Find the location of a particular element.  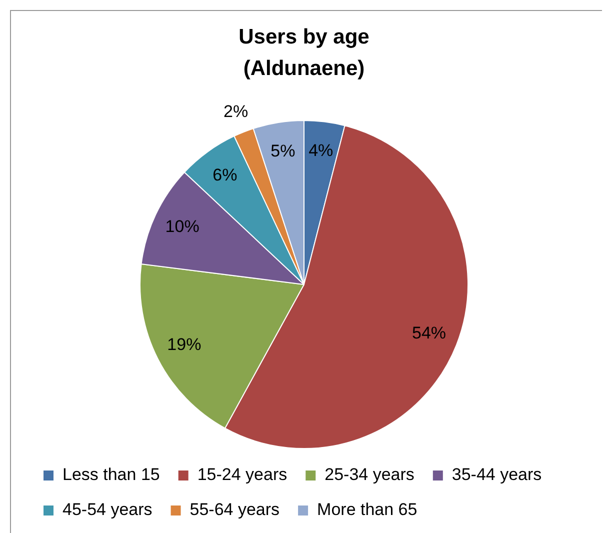

data-label: 54% is located at coordinates (429, 333).